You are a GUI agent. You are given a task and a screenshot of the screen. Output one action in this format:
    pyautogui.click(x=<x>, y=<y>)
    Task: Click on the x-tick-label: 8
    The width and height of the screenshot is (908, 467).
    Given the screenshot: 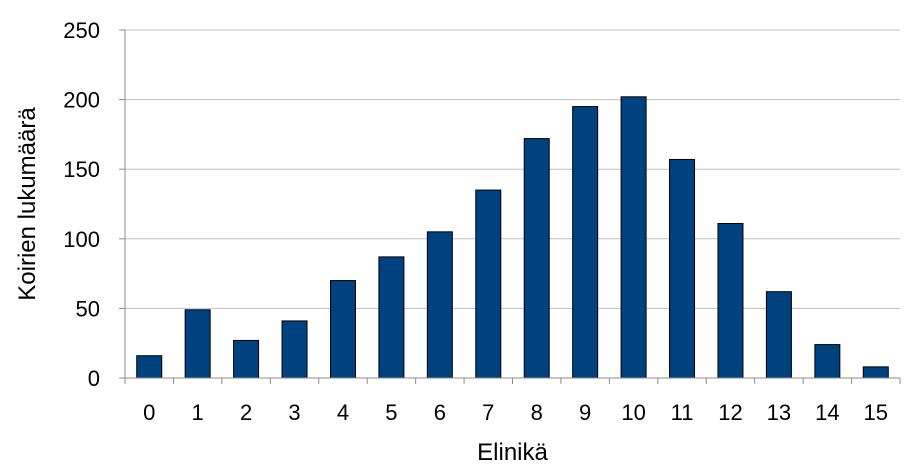 What is the action you would take?
    pyautogui.click(x=537, y=412)
    